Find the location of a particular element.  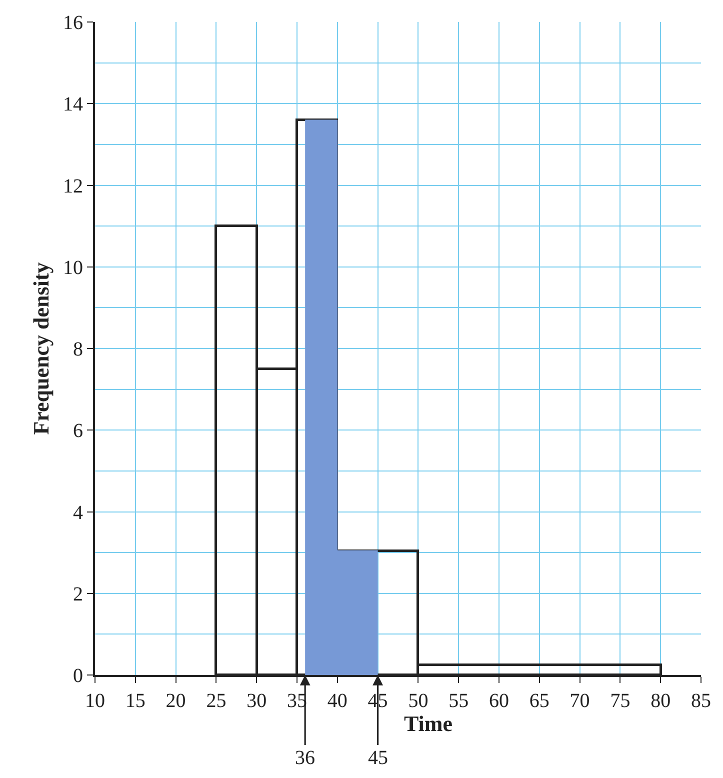

annotation: 36 is located at coordinates (305, 758).